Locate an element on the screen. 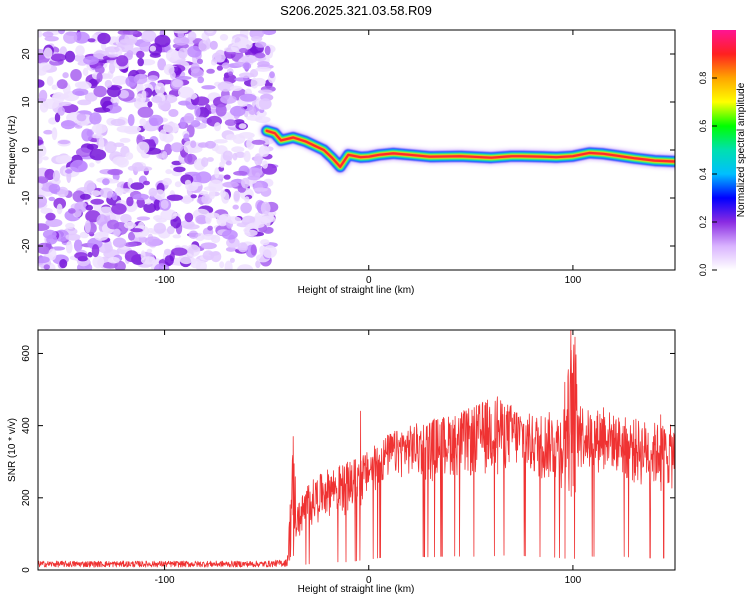 Image resolution: width=750 pixels, height=600 pixels. frequency-trace-band is located at coordinates (470, 148).